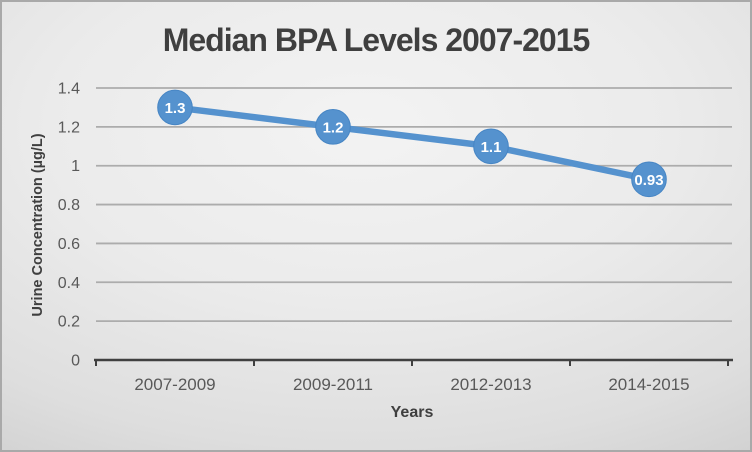 The image size is (752, 452). What do you see at coordinates (412, 143) in the screenshot?
I see `data-line` at bounding box center [412, 143].